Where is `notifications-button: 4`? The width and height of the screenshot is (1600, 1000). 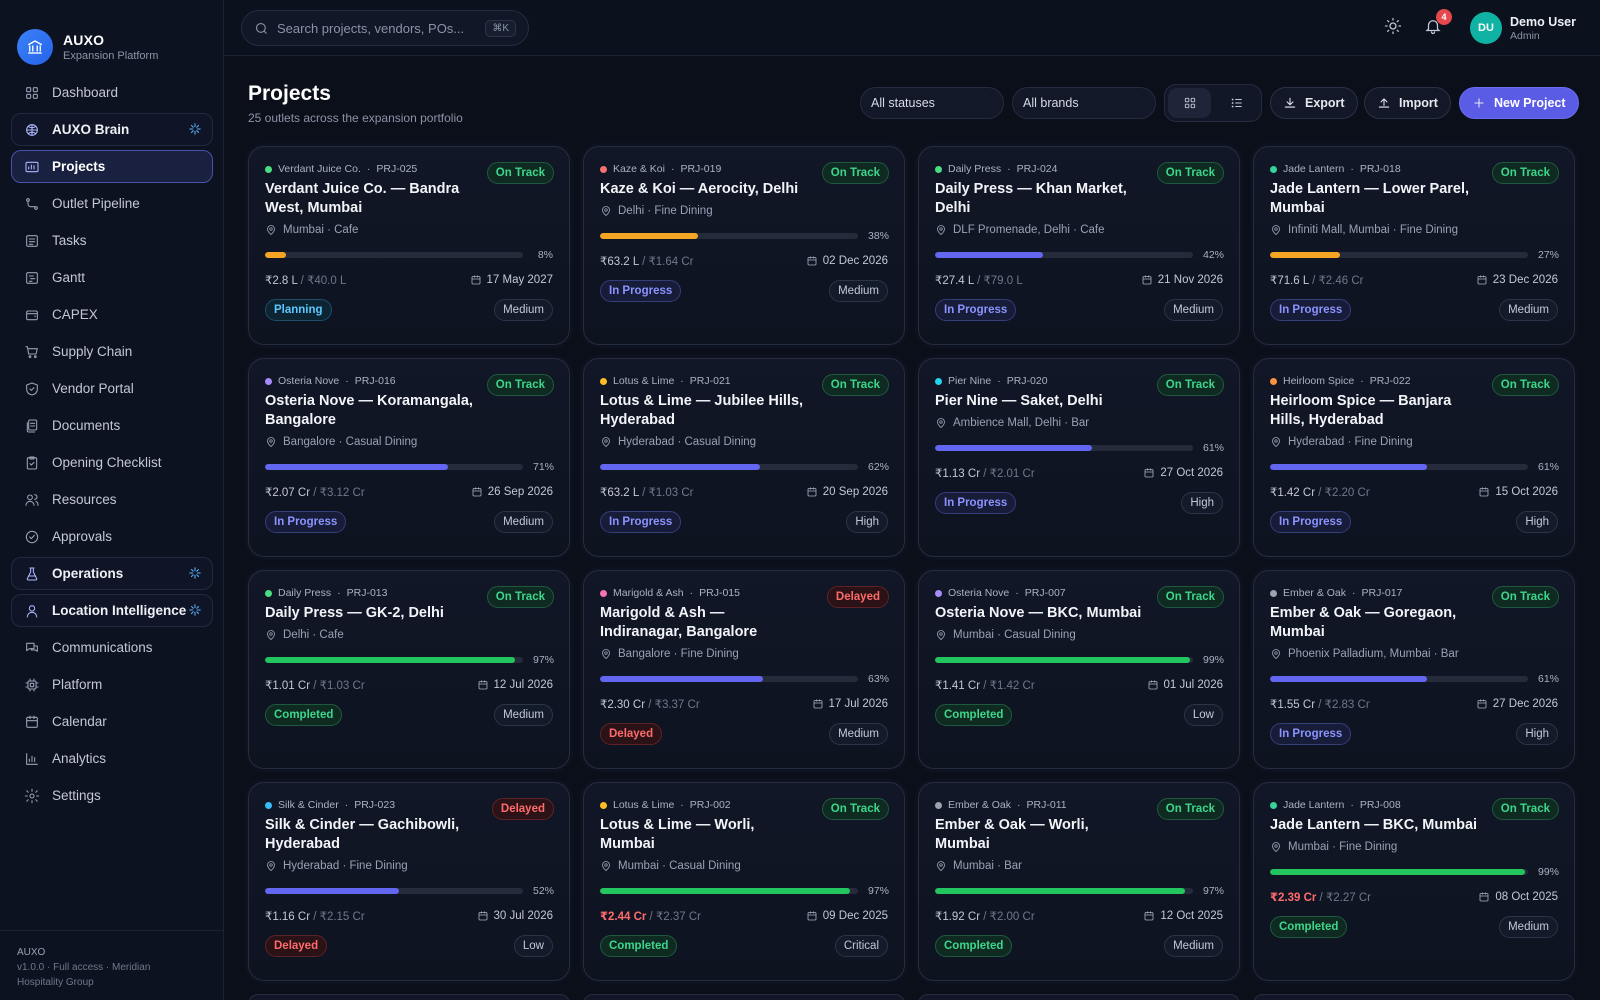
notifications-button: 4 is located at coordinates (1438, 23).